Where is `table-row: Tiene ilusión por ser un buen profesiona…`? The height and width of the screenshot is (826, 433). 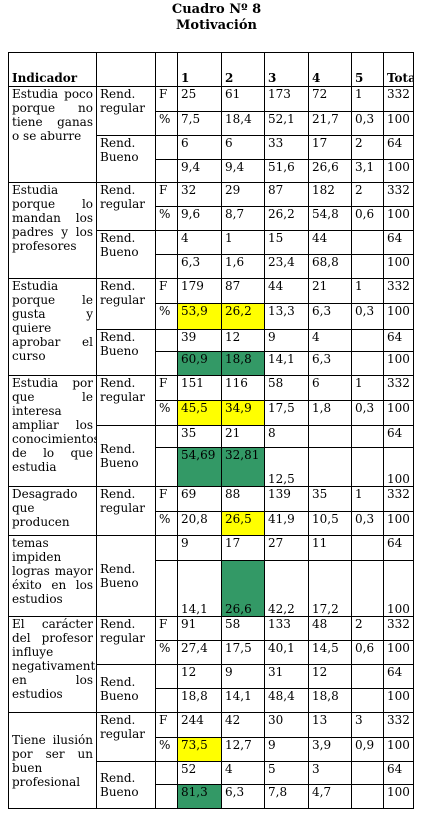 table-row: Tiene ilusión por ser un buen profesiona… is located at coordinates (211, 760).